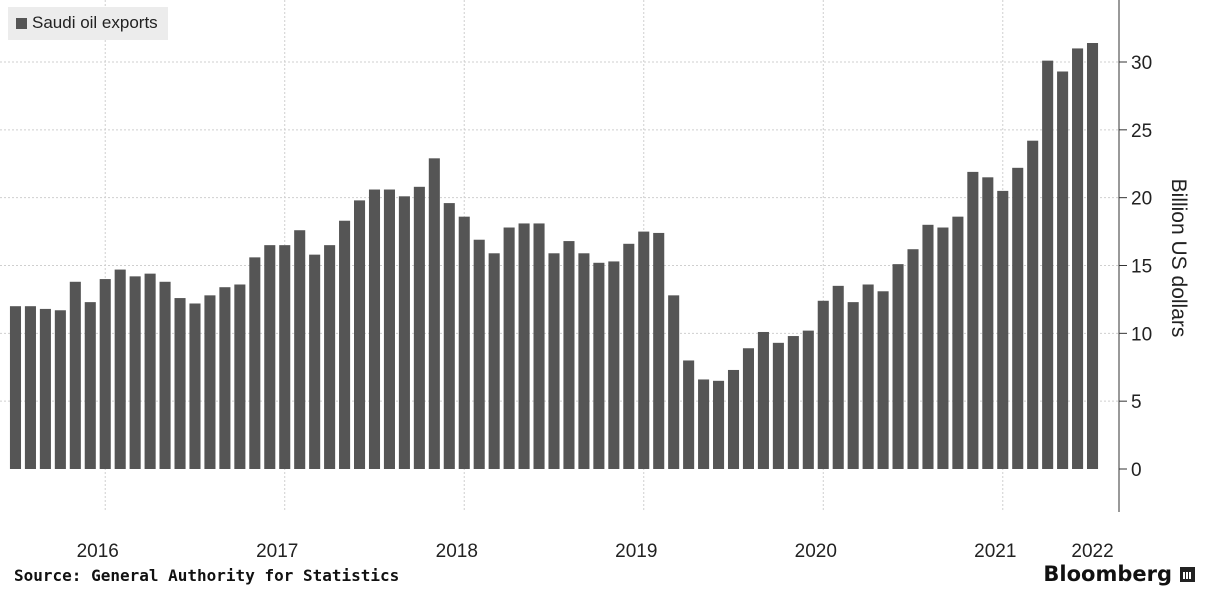  I want to click on y-tick-label: 30, so click(1141, 63).